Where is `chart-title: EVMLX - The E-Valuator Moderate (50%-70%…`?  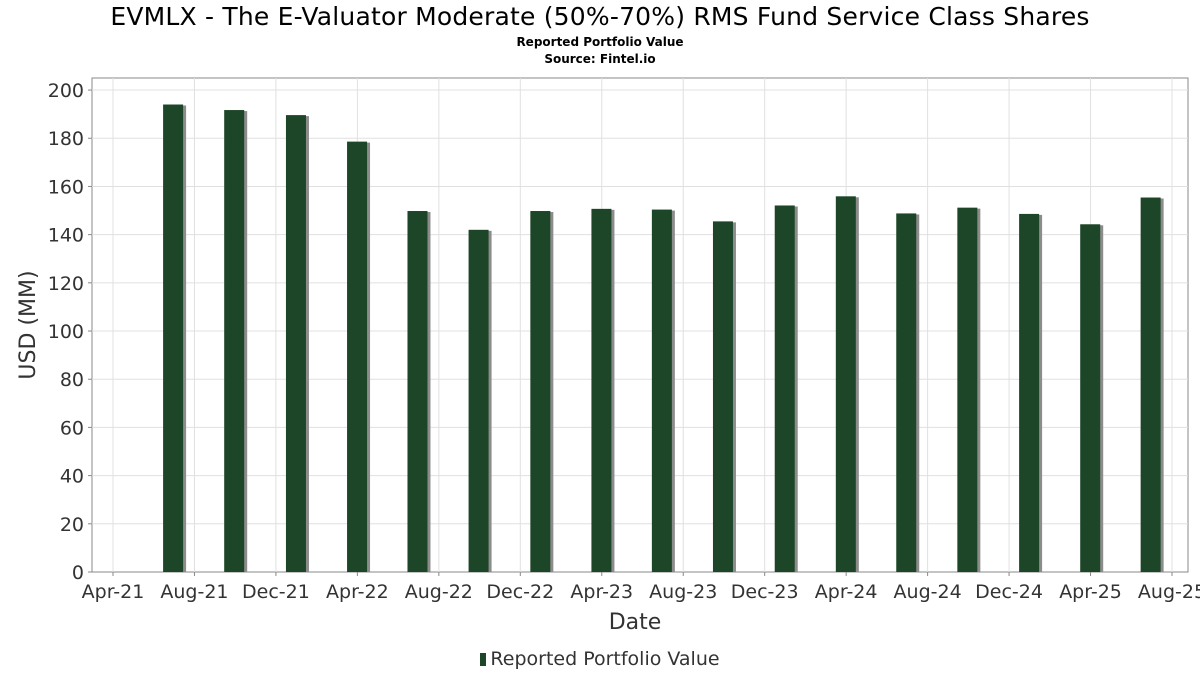 chart-title: EVMLX - The E-Valuator Moderate (50%-70%… is located at coordinates (600, 16).